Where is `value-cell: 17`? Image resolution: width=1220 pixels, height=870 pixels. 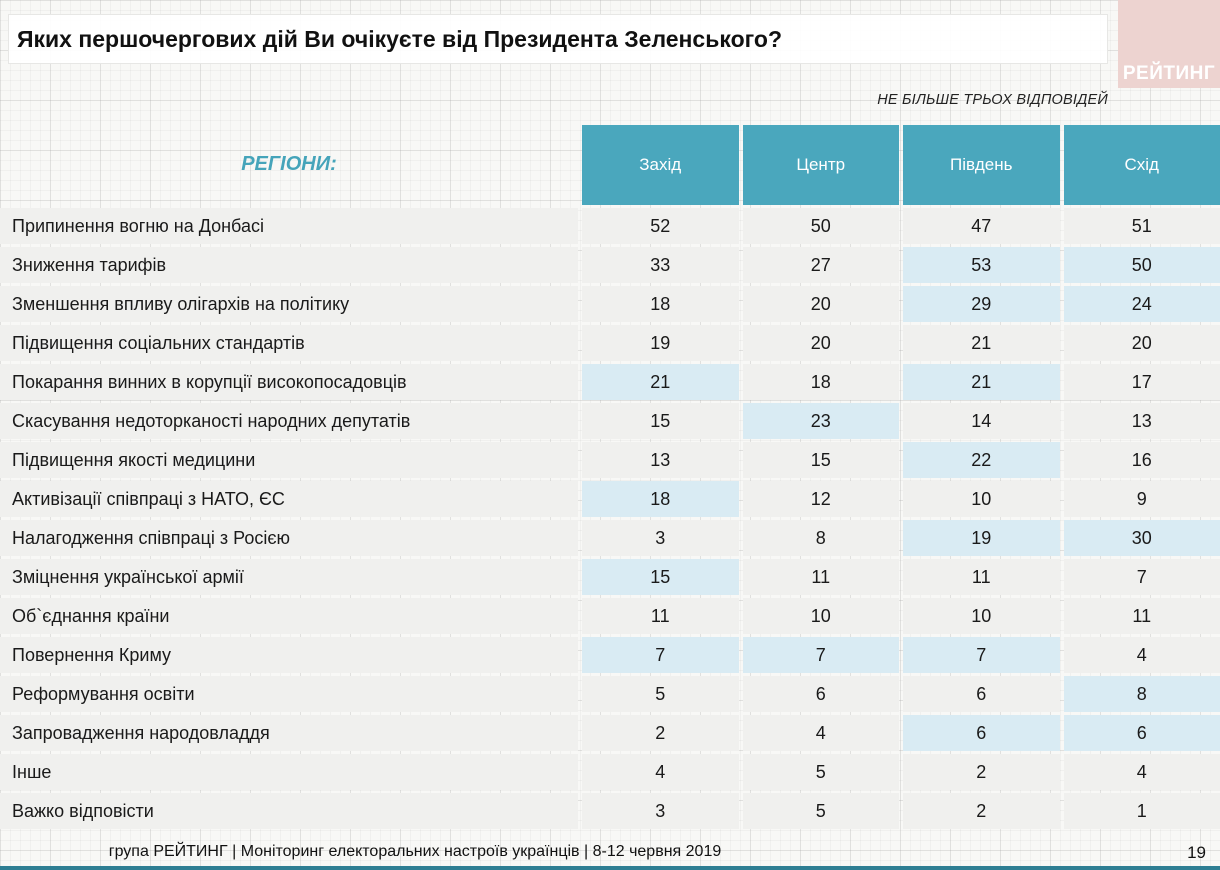 value-cell: 17 is located at coordinates (1141, 382).